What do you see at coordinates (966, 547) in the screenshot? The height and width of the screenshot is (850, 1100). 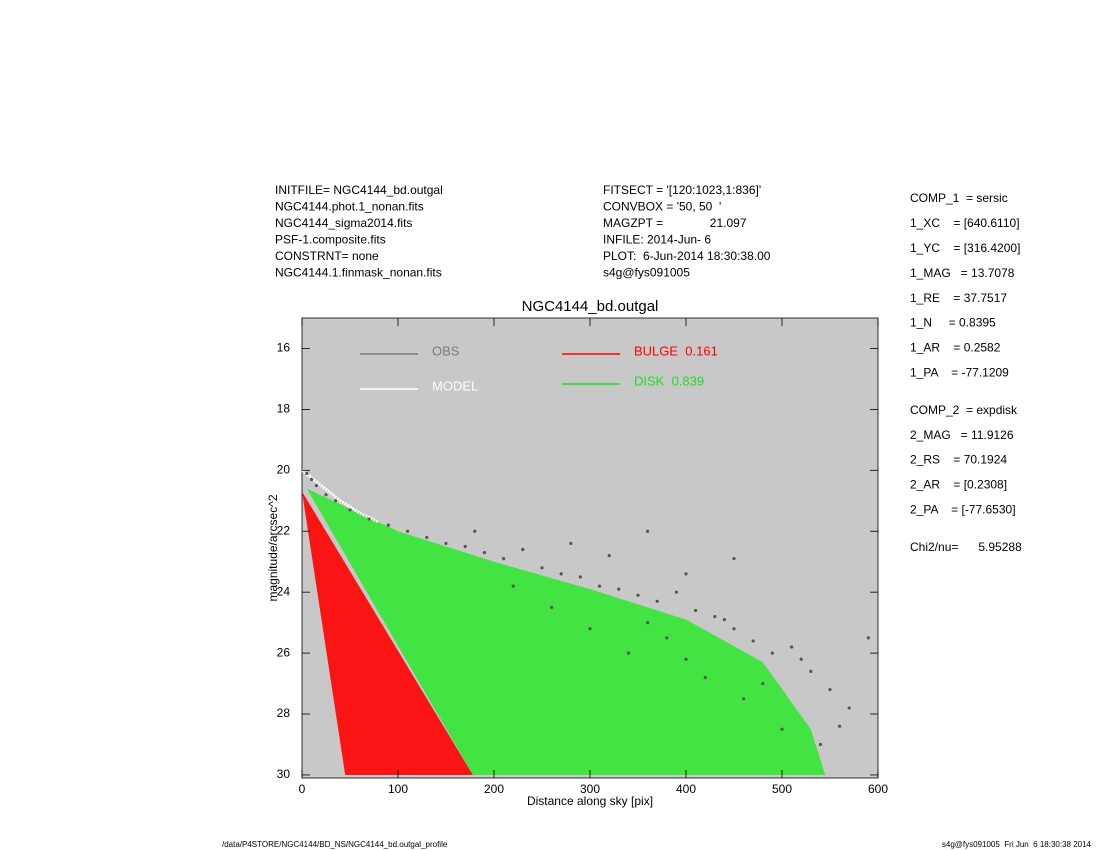 I see `parameter-line: Chi2/nu= 5.95288` at bounding box center [966, 547].